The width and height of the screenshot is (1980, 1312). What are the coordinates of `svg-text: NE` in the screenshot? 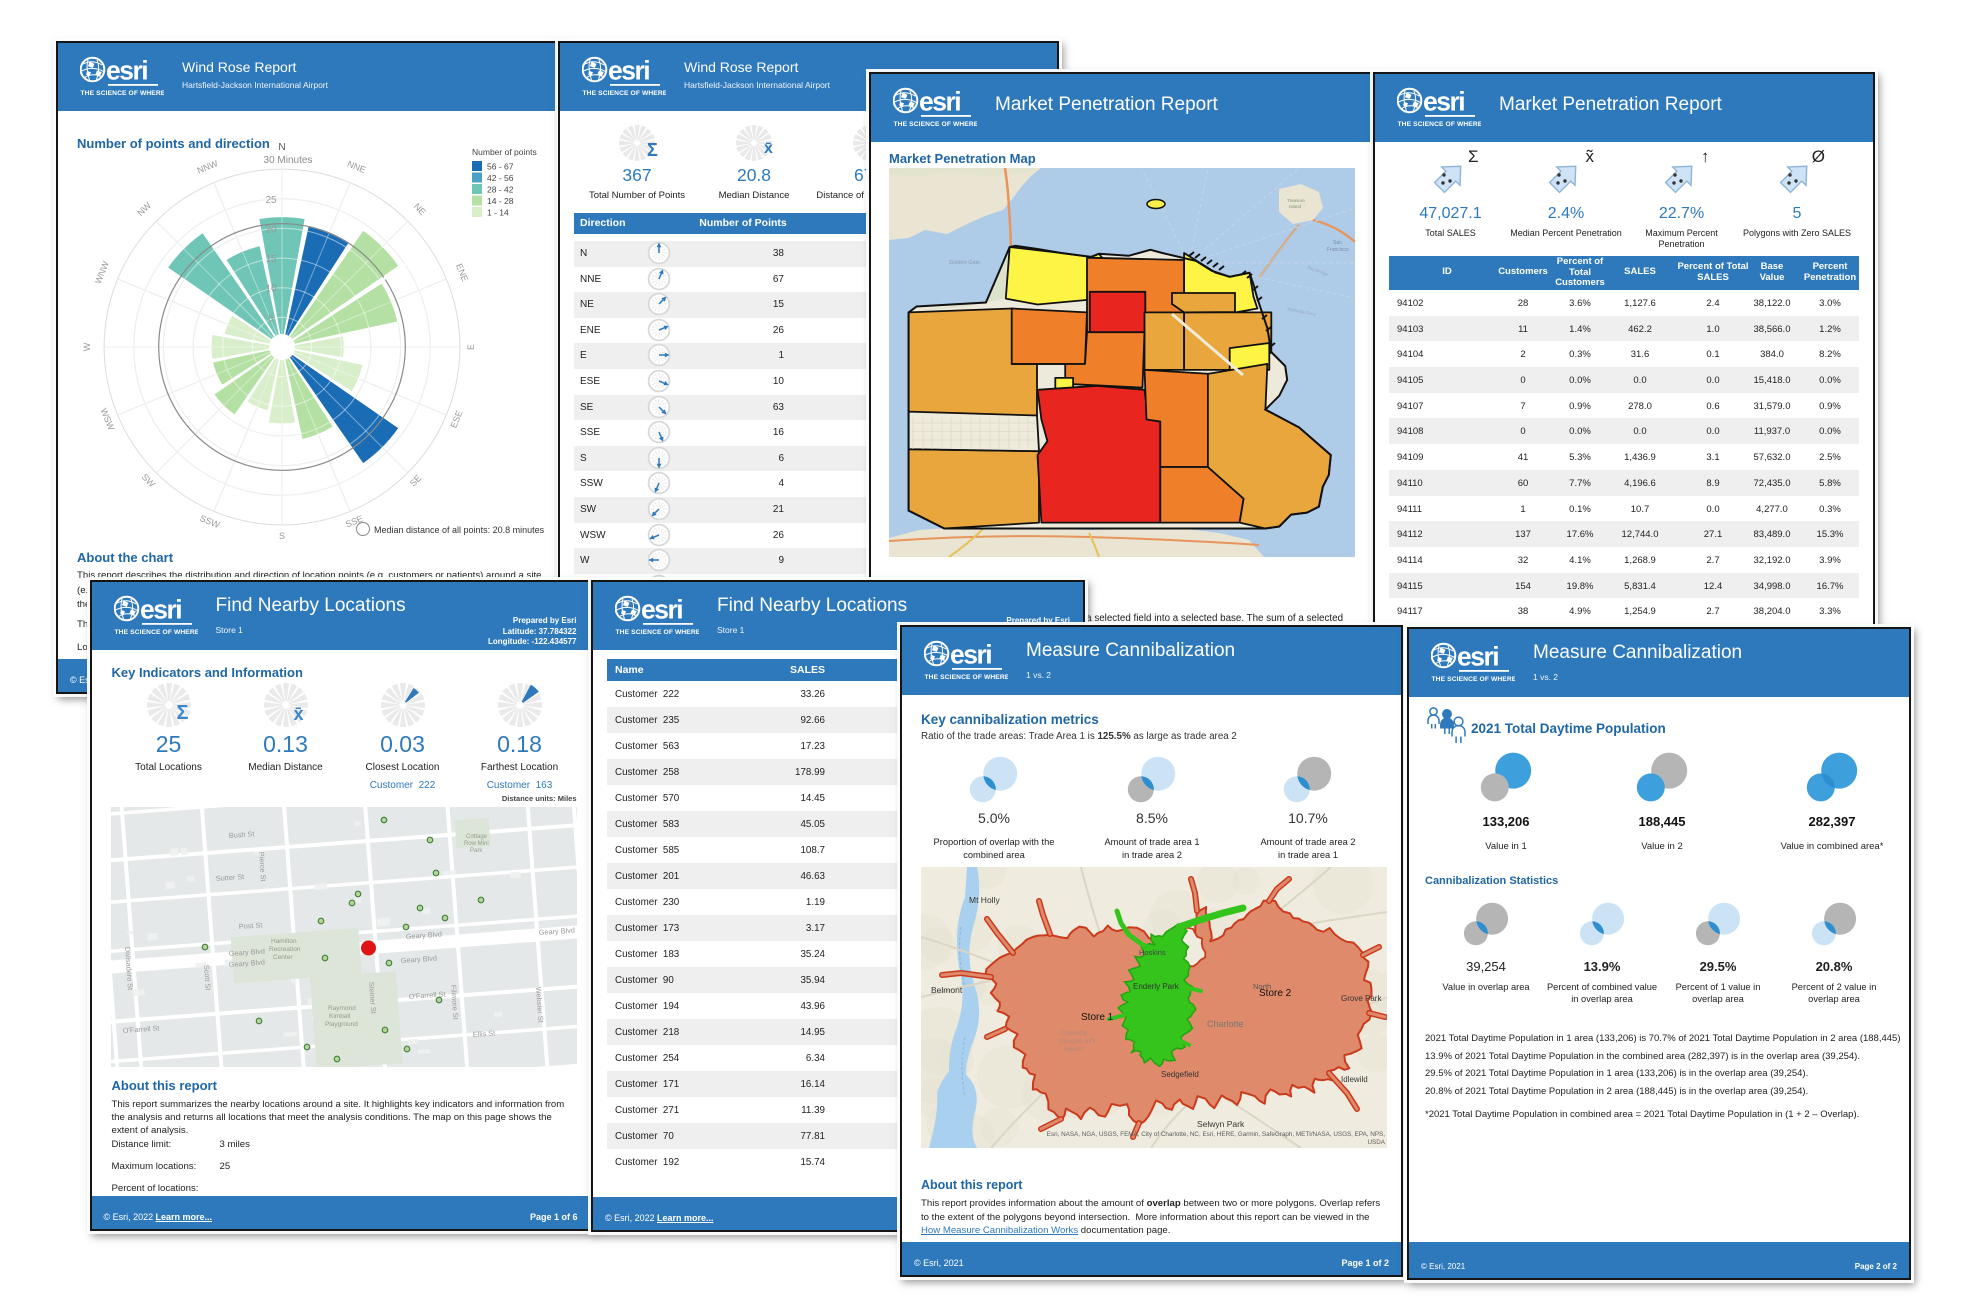 It's located at (420, 209).